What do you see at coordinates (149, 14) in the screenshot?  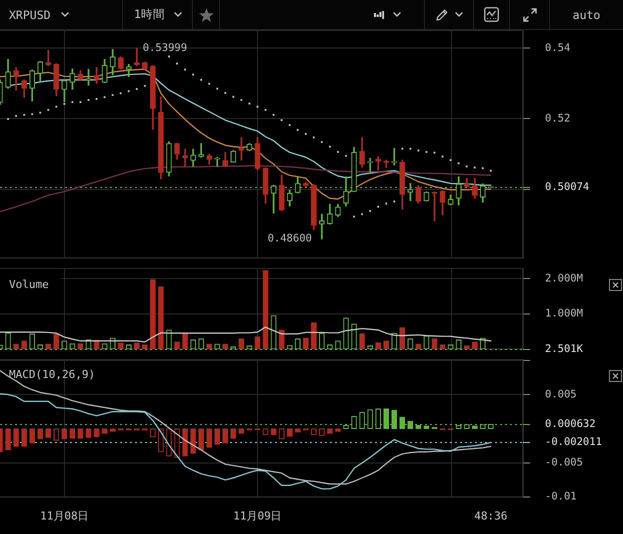 I see `chart-subtitle: 1時間` at bounding box center [149, 14].